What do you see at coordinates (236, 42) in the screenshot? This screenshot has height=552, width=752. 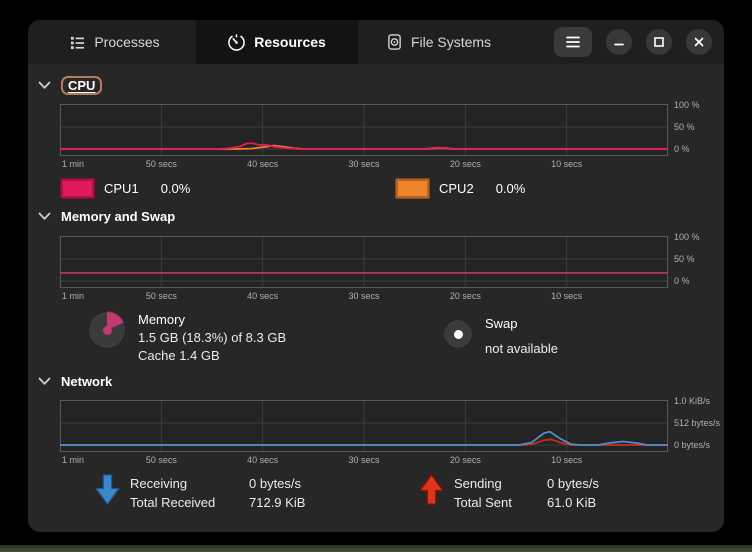 I see `gauge-icon` at bounding box center [236, 42].